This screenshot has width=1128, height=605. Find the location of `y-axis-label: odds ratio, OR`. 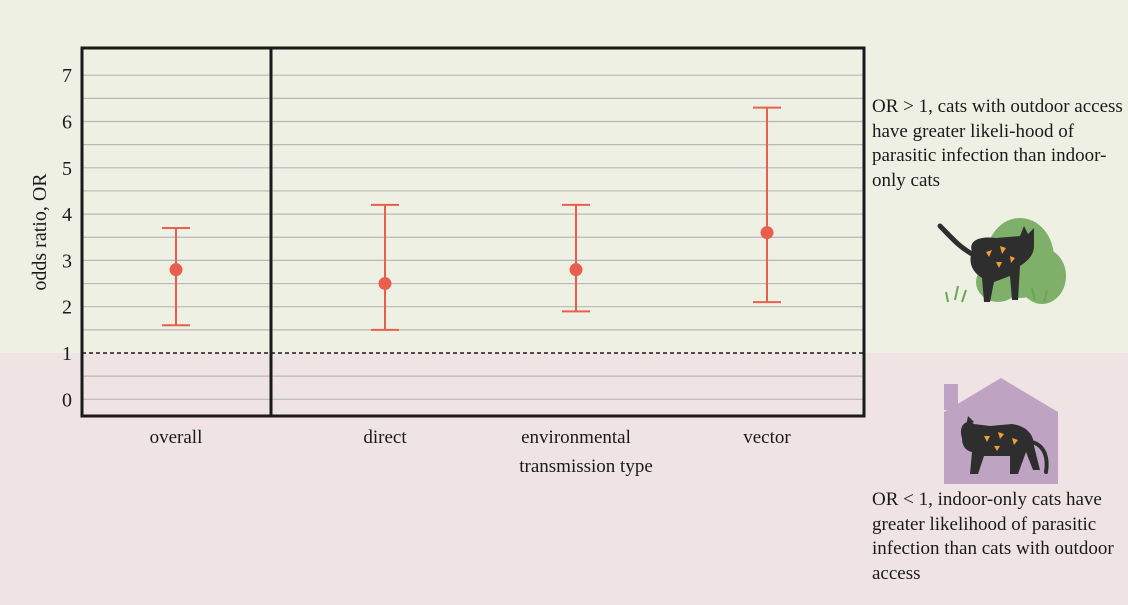

y-axis-label: odds ratio, OR is located at coordinates (40, 232).